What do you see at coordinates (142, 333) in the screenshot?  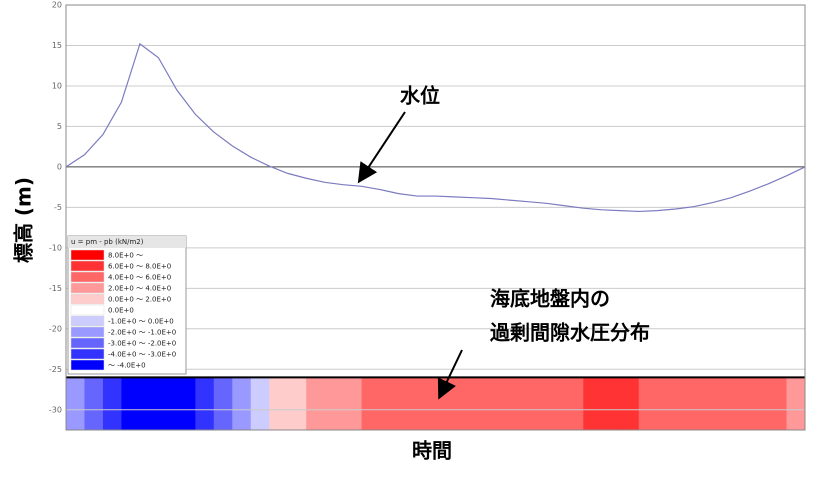 I see `legend-label: -2.0E+0 ～ -1.0E+0` at bounding box center [142, 333].